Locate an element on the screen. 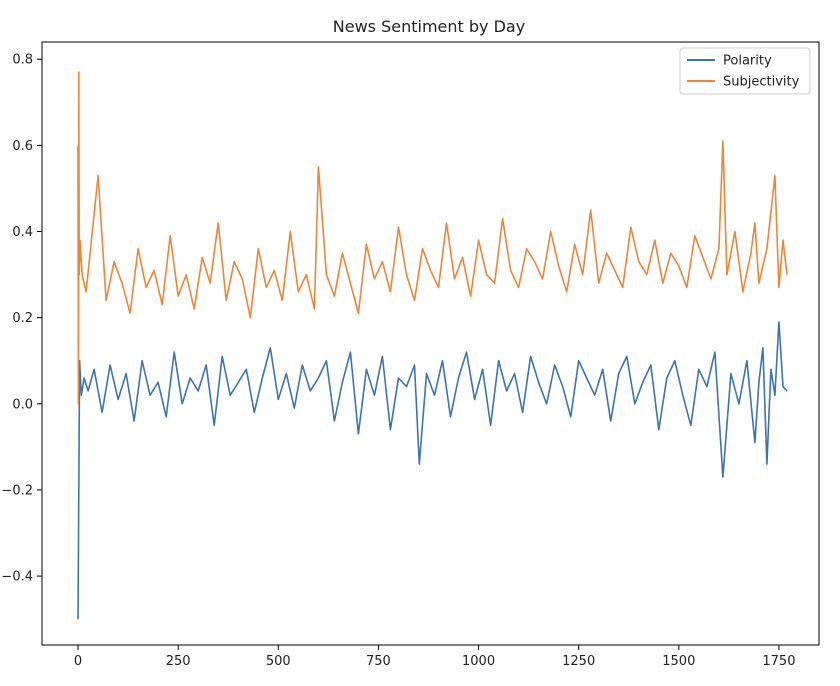  x-tick-label: 1500 is located at coordinates (678, 661).